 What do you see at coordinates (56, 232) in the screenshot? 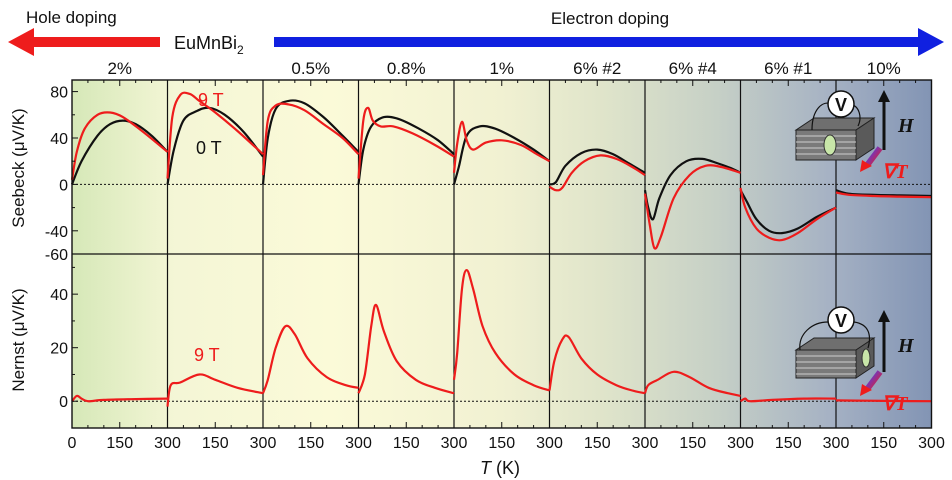
I see `y-tick-label: -40` at bounding box center [56, 232].